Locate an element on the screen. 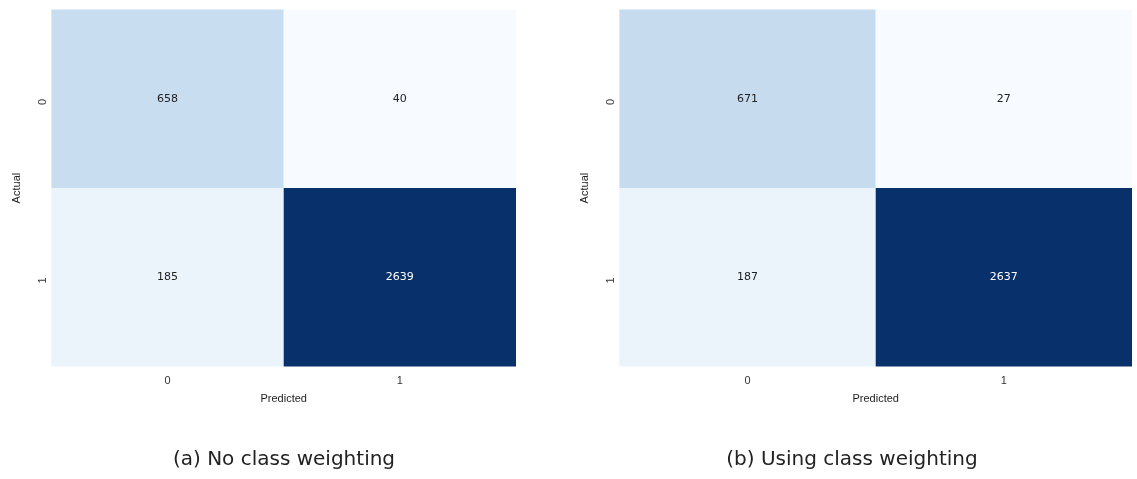 The height and width of the screenshot is (479, 1137). data-label: 40 is located at coordinates (399, 98).